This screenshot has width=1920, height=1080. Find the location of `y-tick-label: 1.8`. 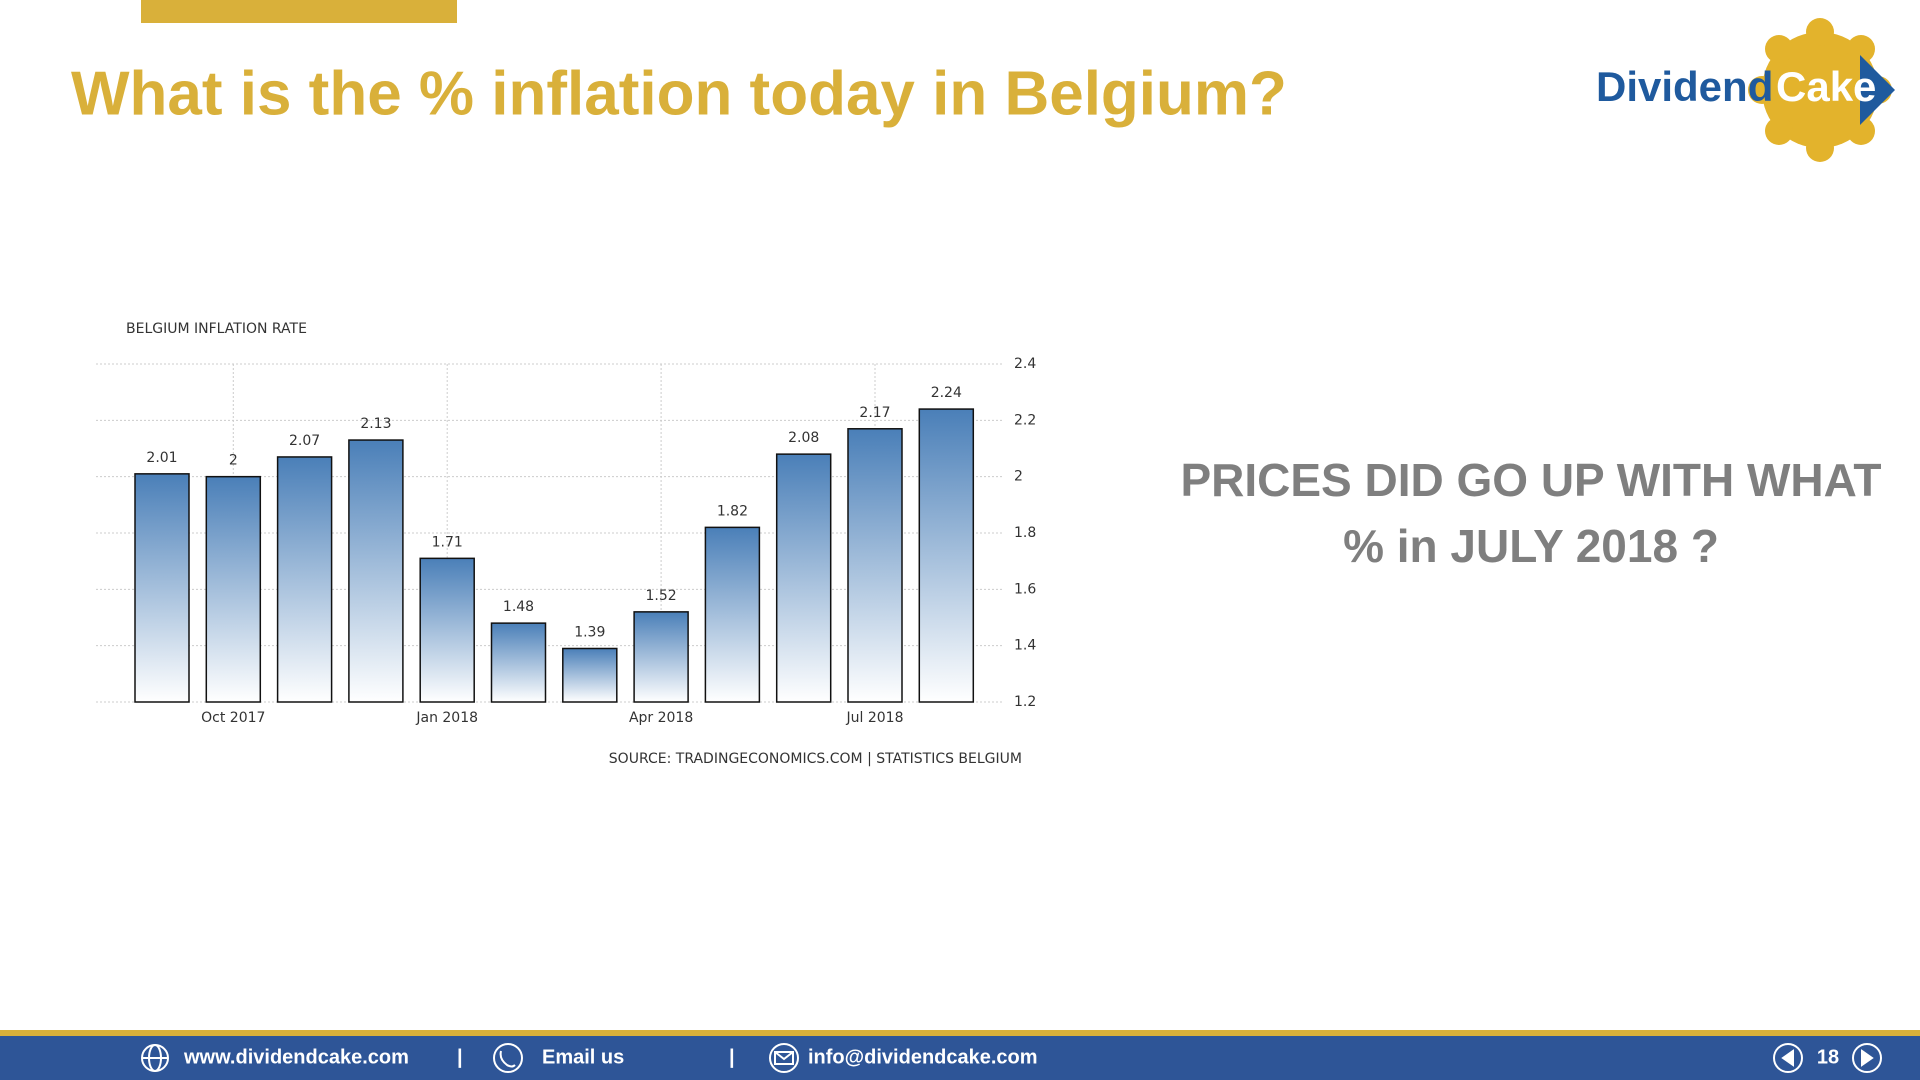

y-tick-label: 1.8 is located at coordinates (1025, 533).